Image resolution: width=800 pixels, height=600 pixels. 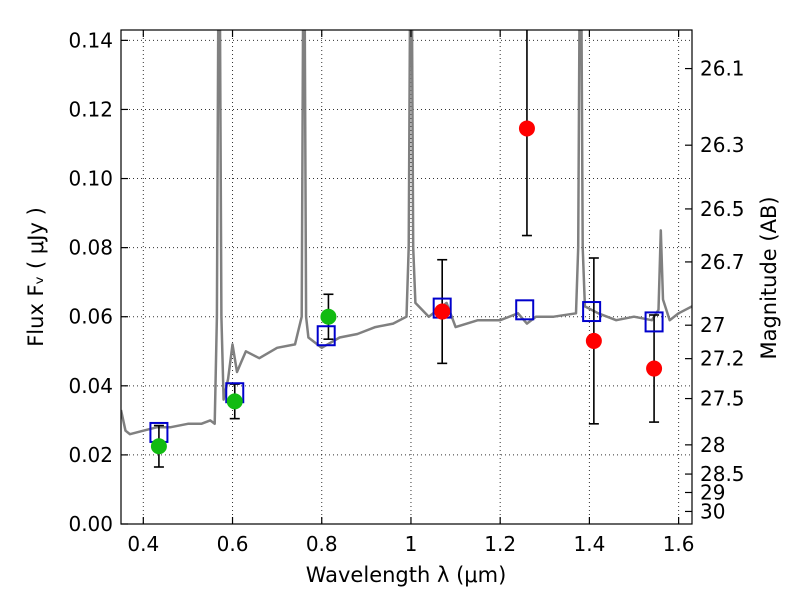 I want to click on x-tick-label: 1.2, so click(x=500, y=544).